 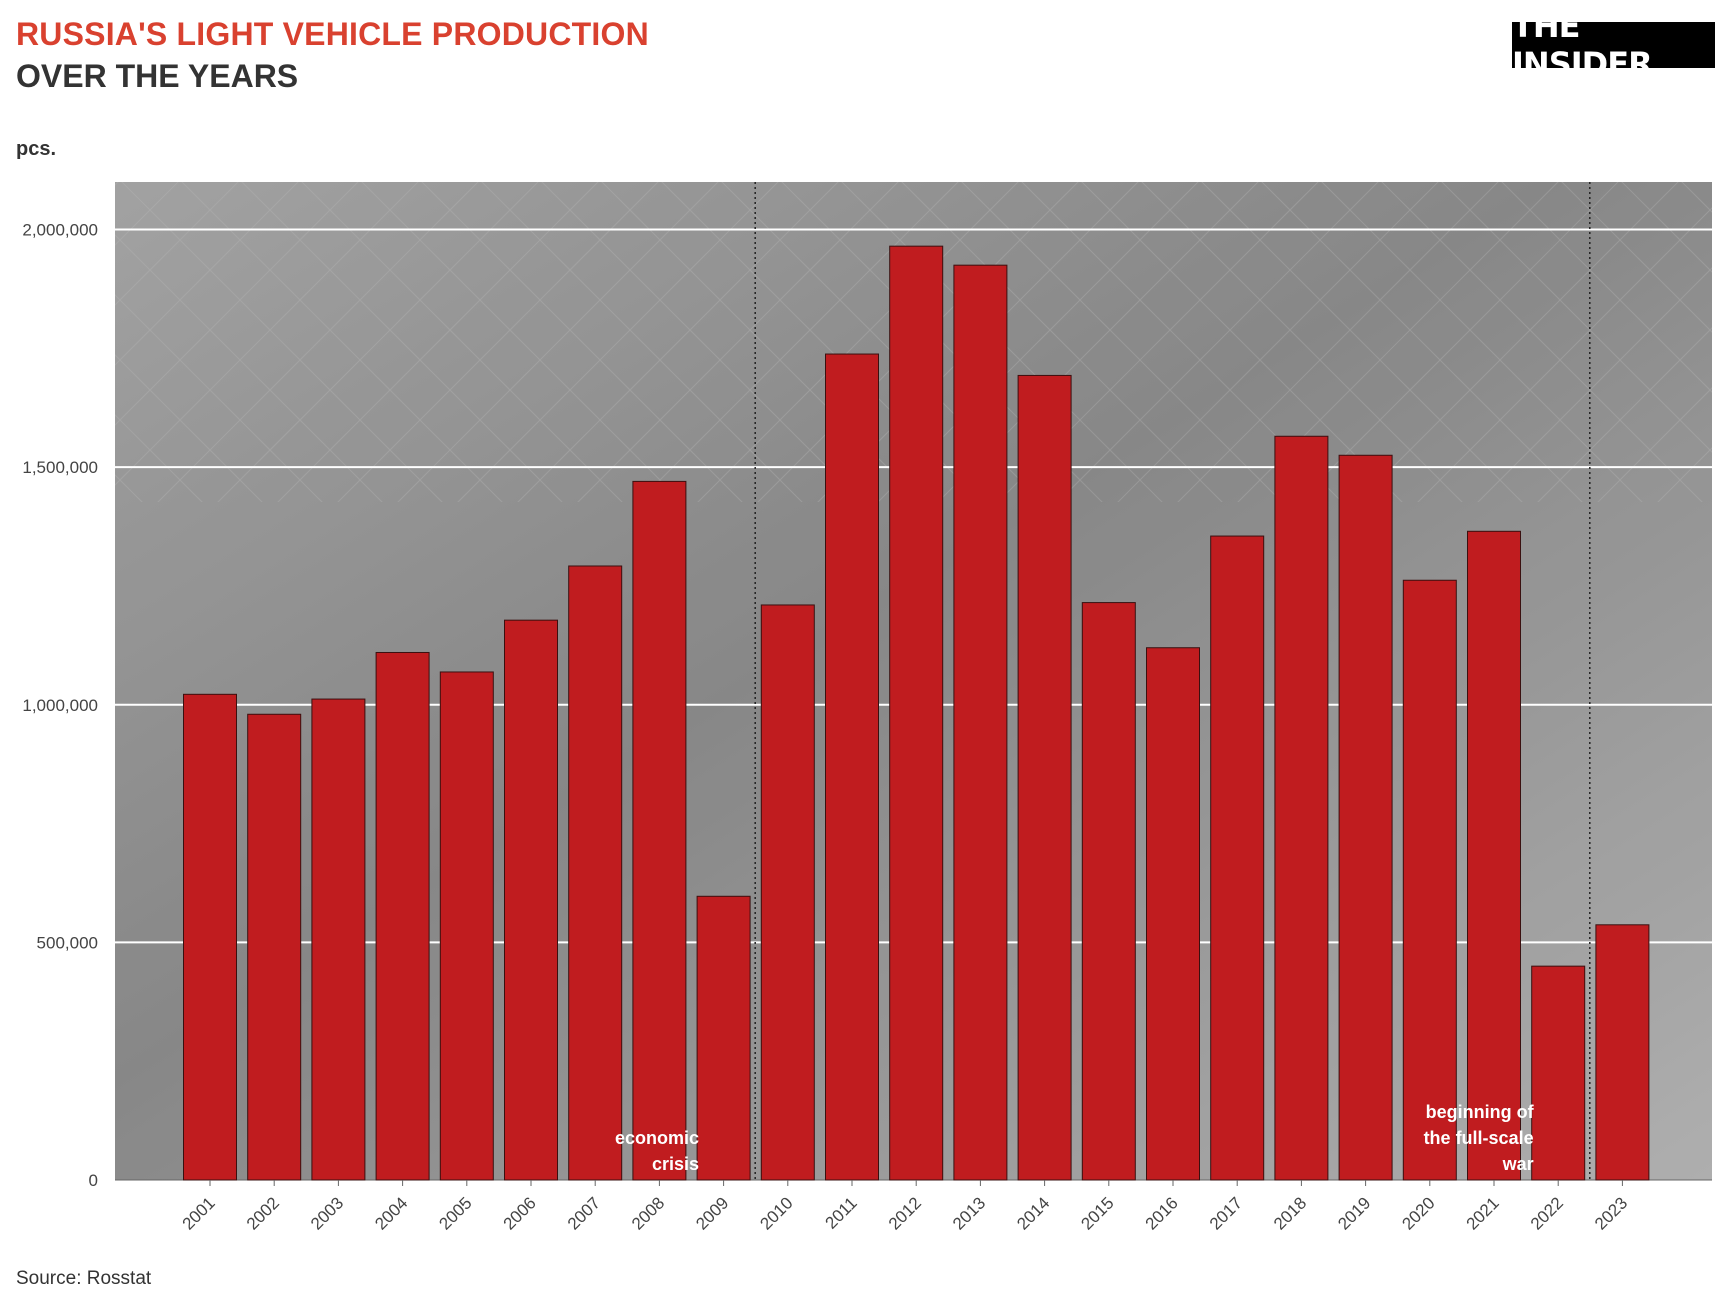 I want to click on x-tick-label: 2013, so click(x=969, y=1213).